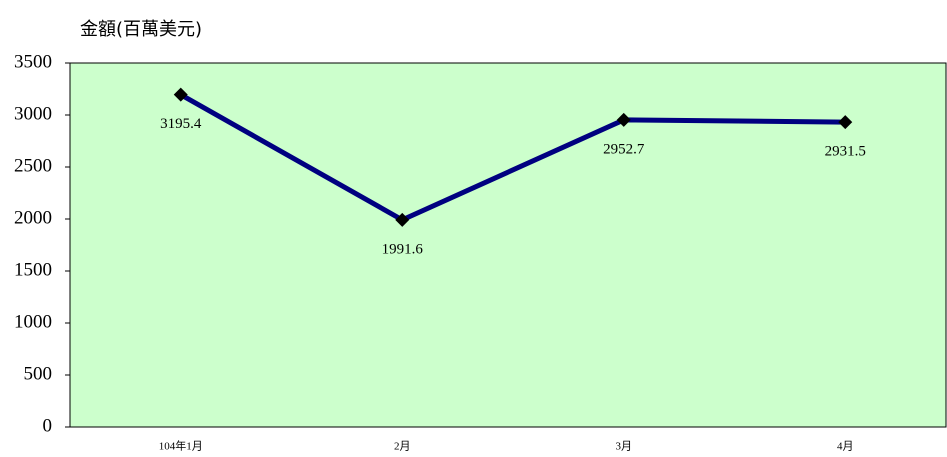  What do you see at coordinates (403, 249) in the screenshot?
I see `data-label: 1991.6` at bounding box center [403, 249].